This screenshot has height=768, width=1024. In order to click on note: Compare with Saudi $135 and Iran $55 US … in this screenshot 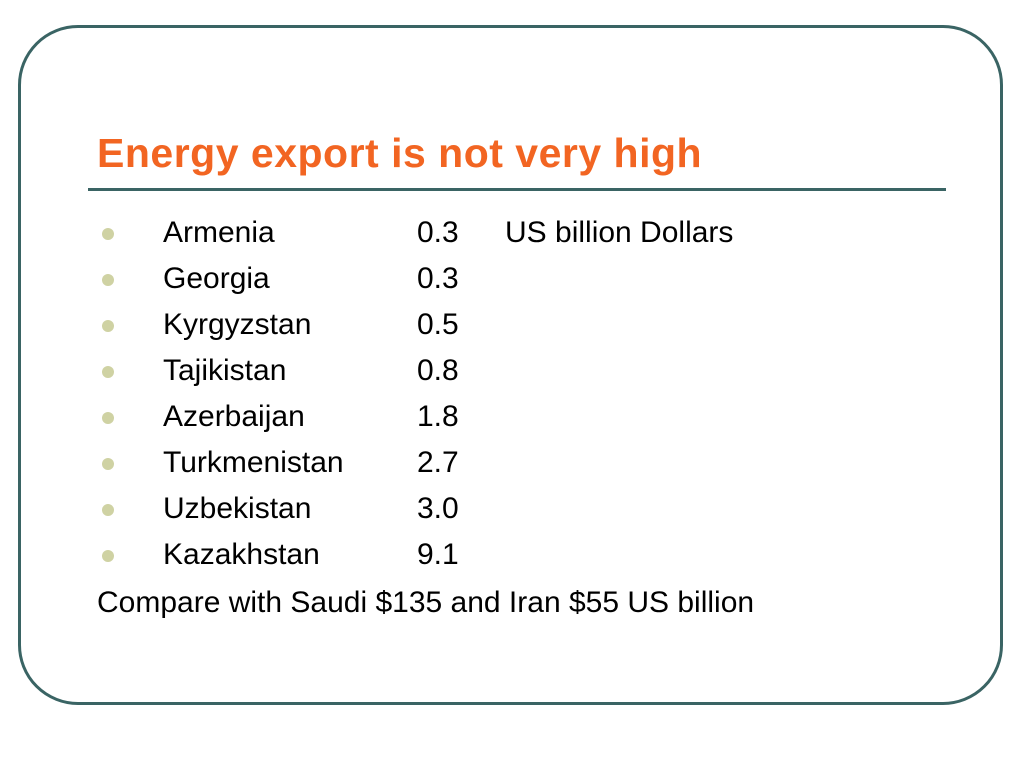, I will do `click(426, 602)`.